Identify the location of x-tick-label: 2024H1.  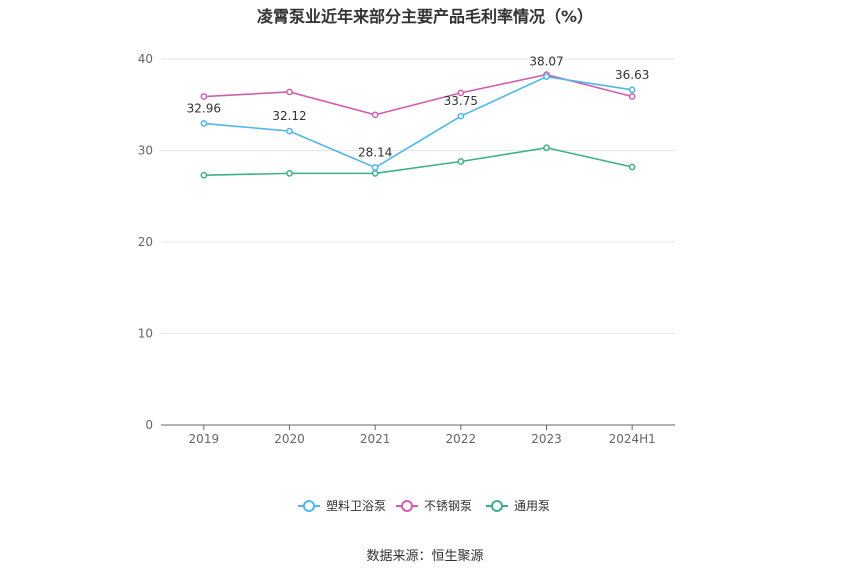
(632, 439).